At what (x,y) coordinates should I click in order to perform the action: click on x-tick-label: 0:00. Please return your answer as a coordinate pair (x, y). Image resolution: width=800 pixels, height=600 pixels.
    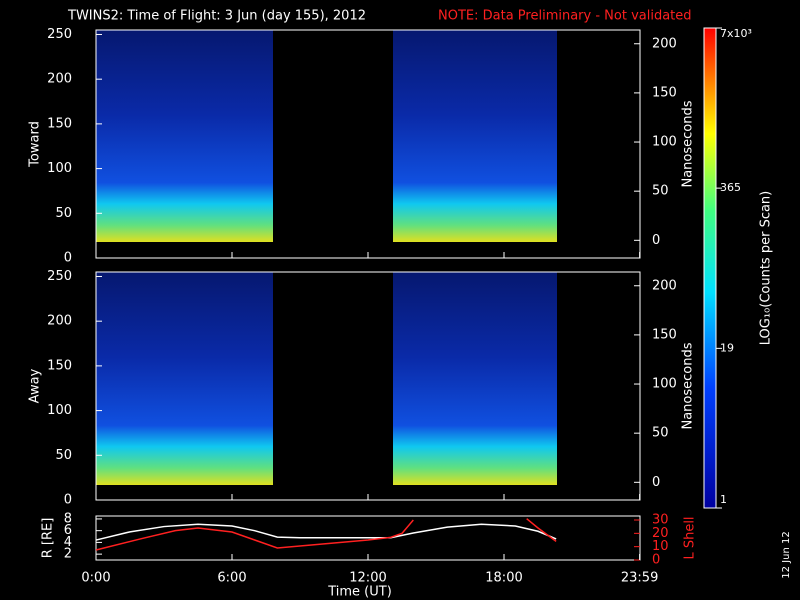
    Looking at the image, I should click on (95, 578).